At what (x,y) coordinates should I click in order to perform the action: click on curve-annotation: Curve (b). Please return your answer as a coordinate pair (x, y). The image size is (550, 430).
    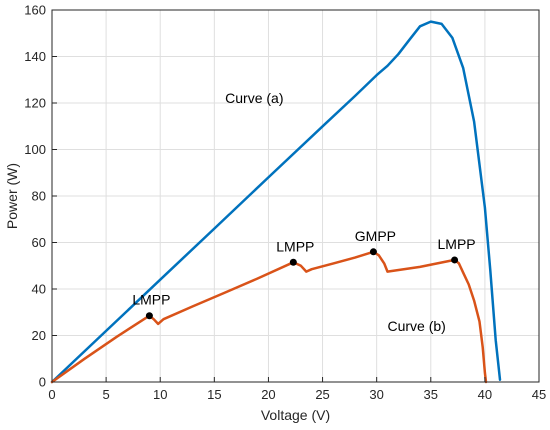
    Looking at the image, I should click on (416, 326).